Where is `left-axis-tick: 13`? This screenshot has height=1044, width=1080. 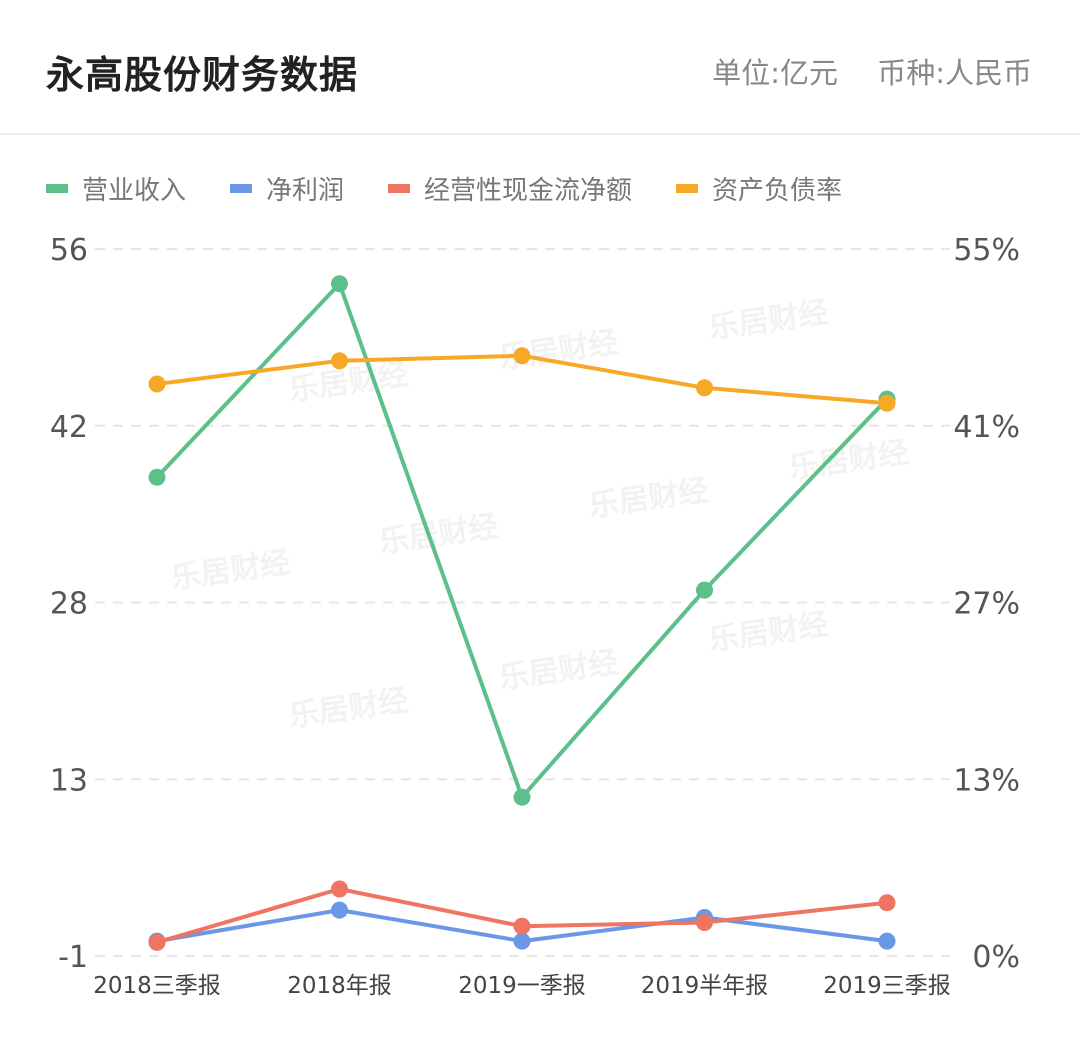
left-axis-tick: 13 is located at coordinates (69, 780).